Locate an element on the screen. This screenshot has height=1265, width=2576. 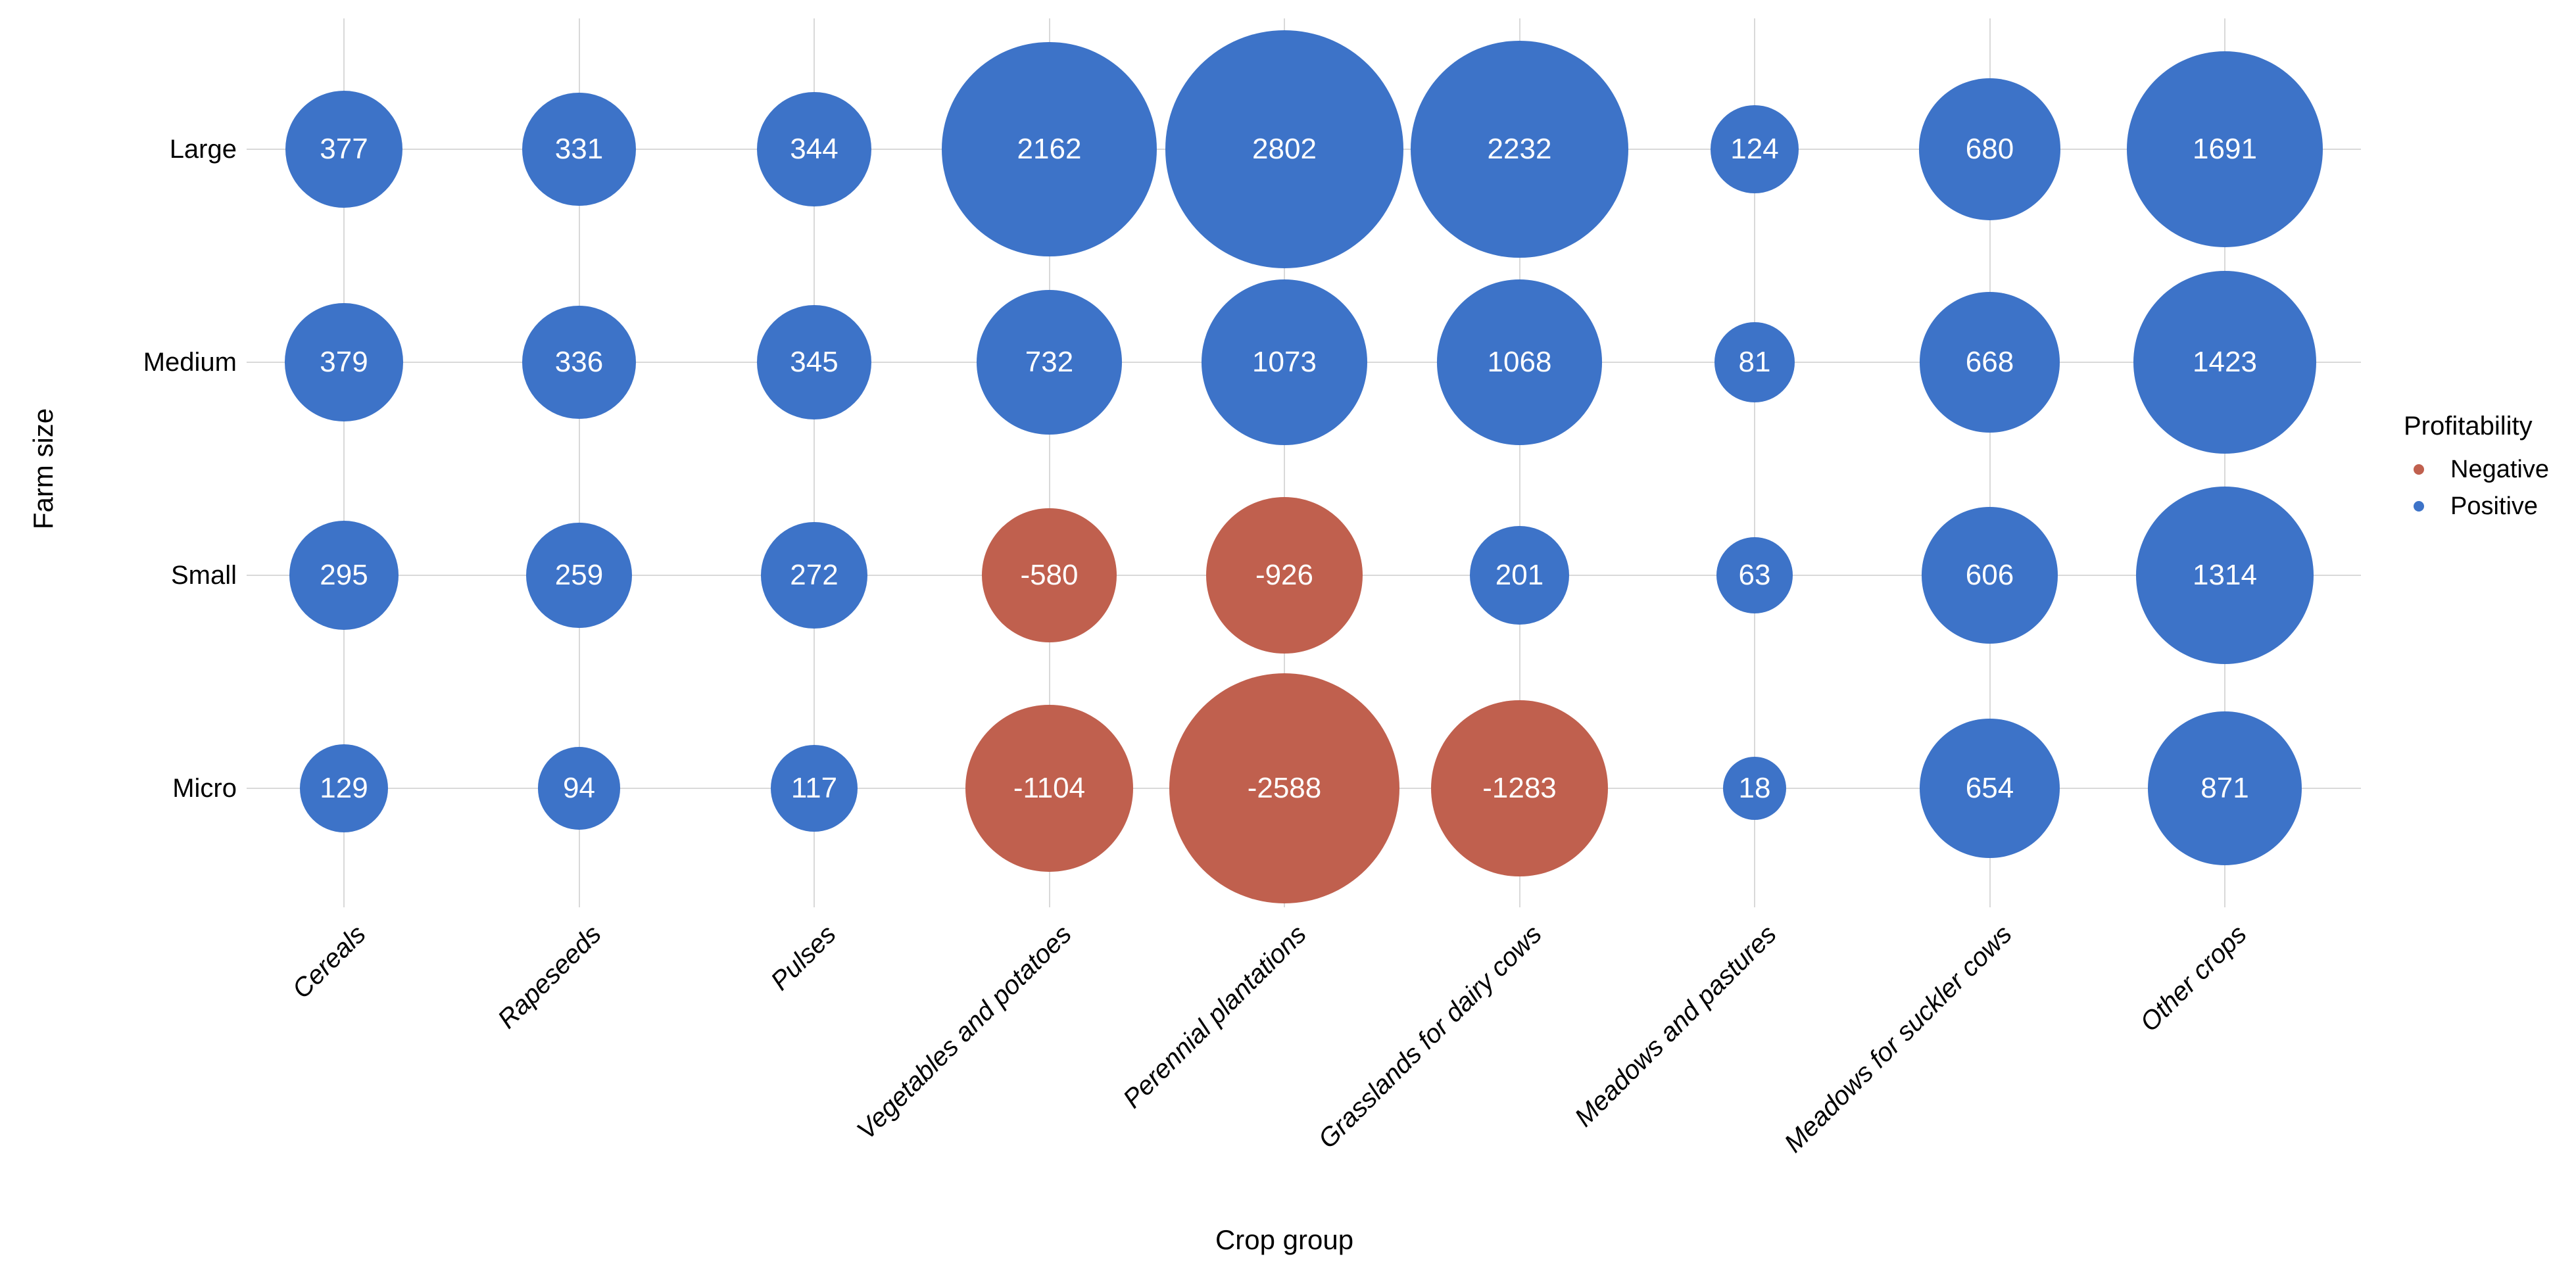
bubble-medium-2: 336 is located at coordinates (579, 362).